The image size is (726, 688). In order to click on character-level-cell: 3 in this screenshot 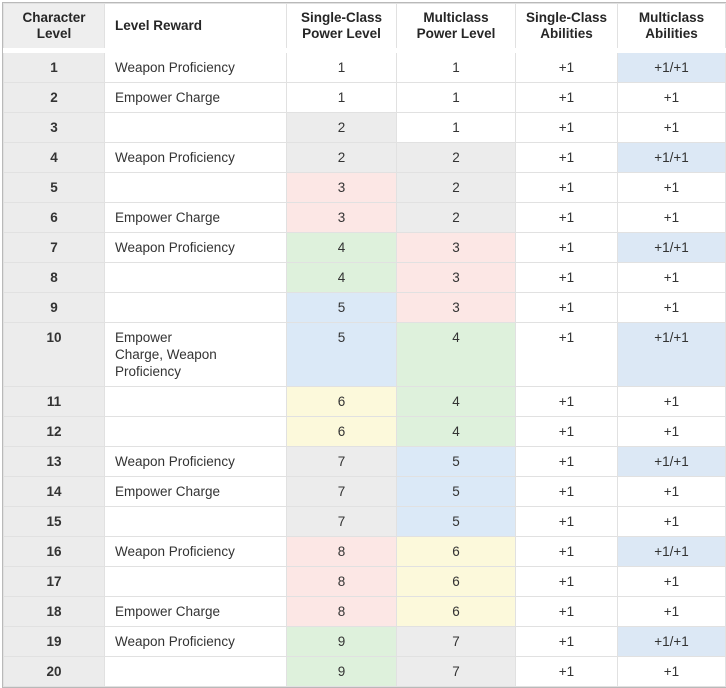, I will do `click(54, 127)`.